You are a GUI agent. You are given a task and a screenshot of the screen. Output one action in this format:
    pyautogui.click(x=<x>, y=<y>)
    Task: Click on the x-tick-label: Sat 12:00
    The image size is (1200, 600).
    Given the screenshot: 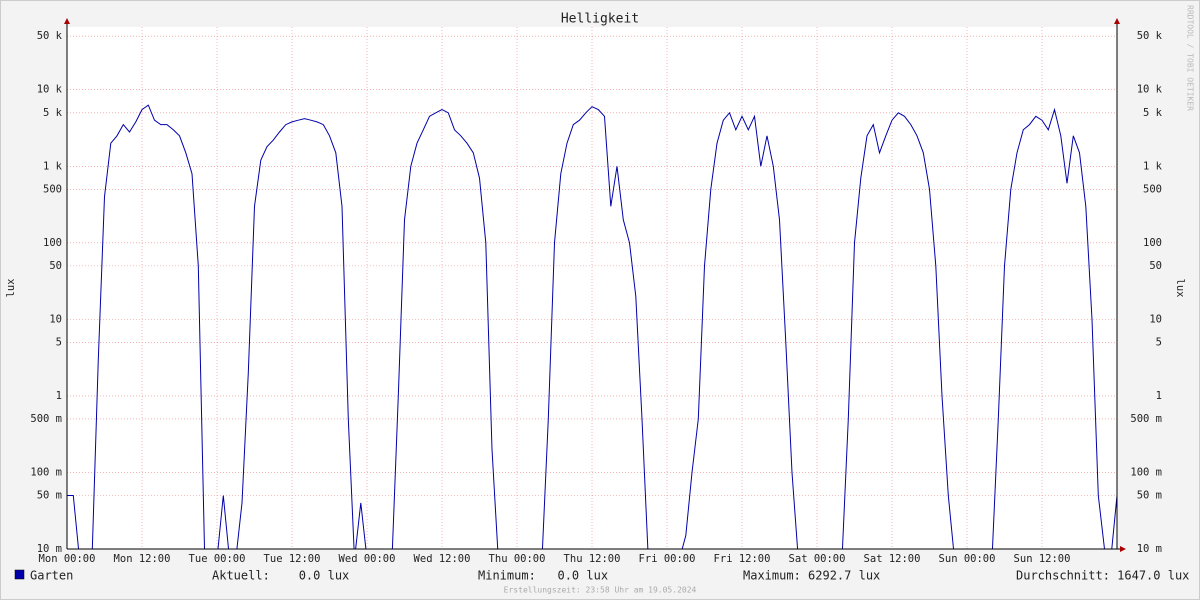 What is the action you would take?
    pyautogui.click(x=892, y=559)
    